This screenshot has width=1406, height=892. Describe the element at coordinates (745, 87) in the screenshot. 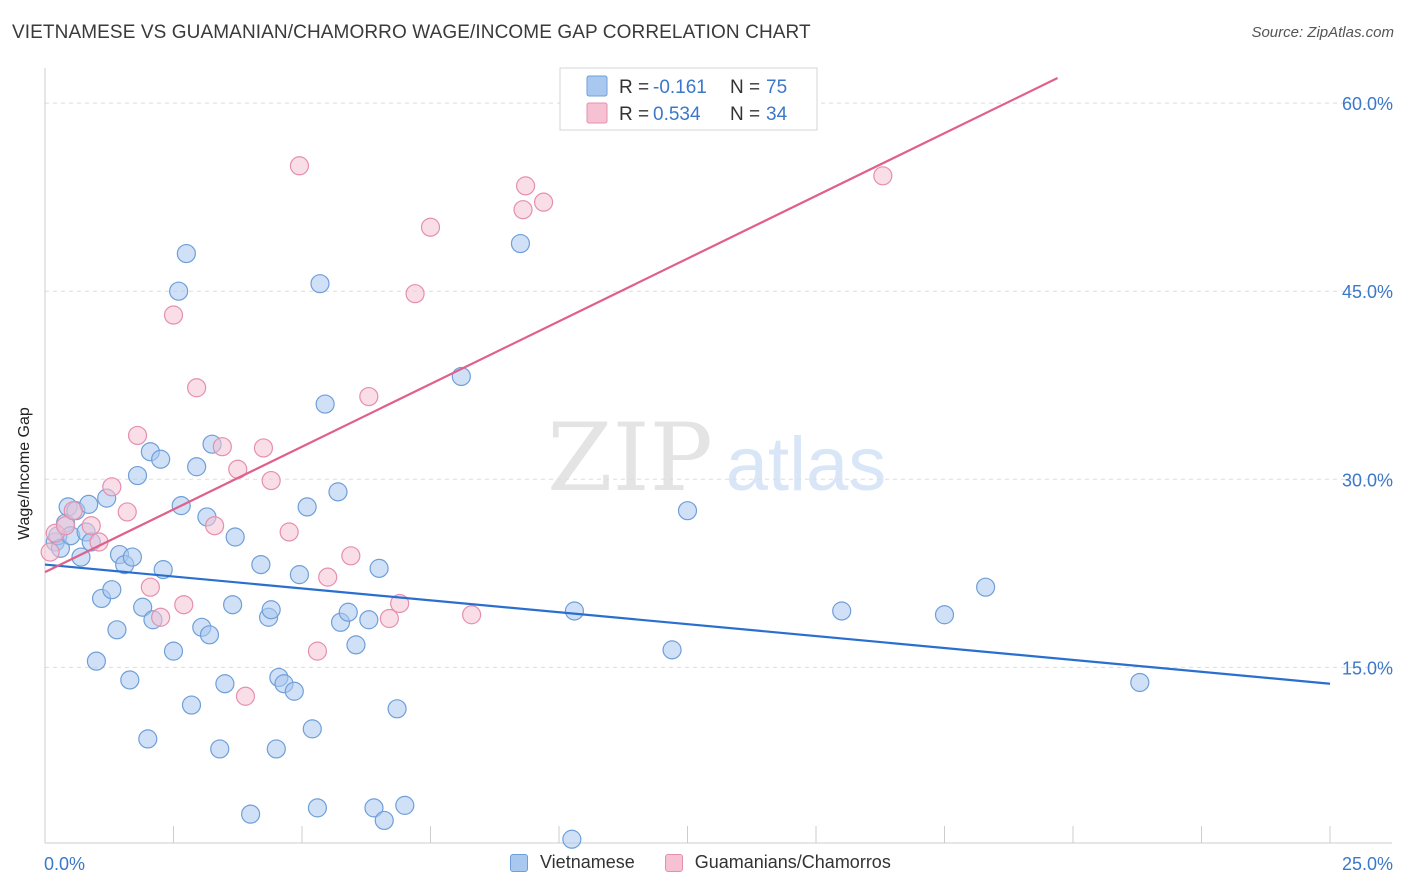

I see `legend-n-label-1: N =` at that location.